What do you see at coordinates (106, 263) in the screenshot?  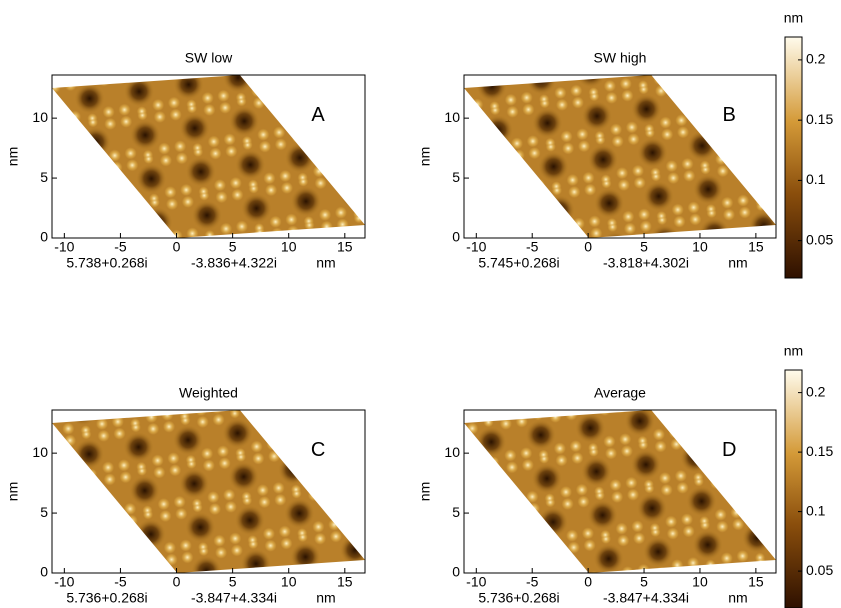 I see `lattice-vector: 5.738+0.268i` at bounding box center [106, 263].